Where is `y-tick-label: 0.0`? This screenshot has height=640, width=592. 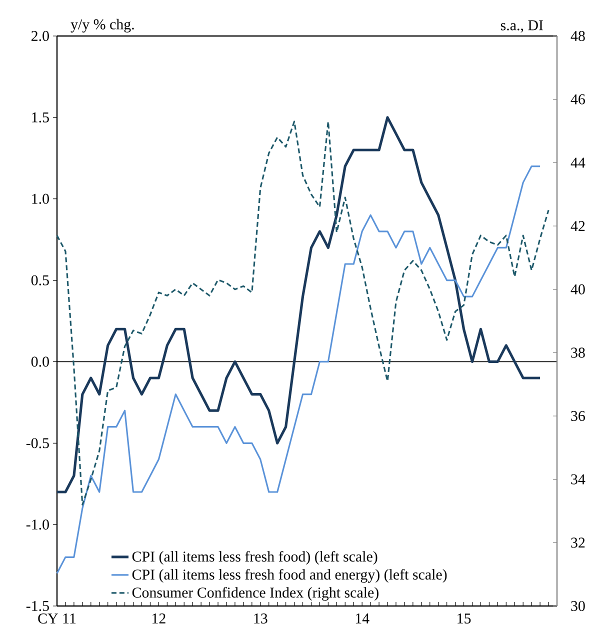
y-tick-label: 0.0 is located at coordinates (40, 361).